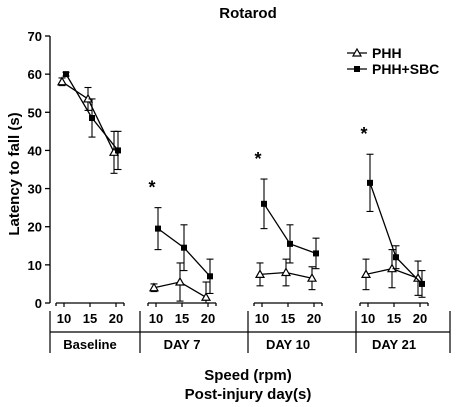  Describe the element at coordinates (14, 173) in the screenshot. I see `y-axis-label: Latency to fall (s)` at that location.